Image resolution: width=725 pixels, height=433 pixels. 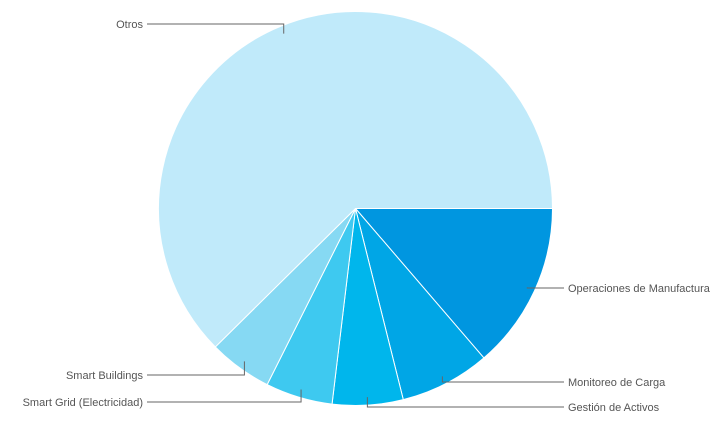 What do you see at coordinates (105, 376) in the screenshot?
I see `pie-label-smart-buildings: Smart Buildings` at bounding box center [105, 376].